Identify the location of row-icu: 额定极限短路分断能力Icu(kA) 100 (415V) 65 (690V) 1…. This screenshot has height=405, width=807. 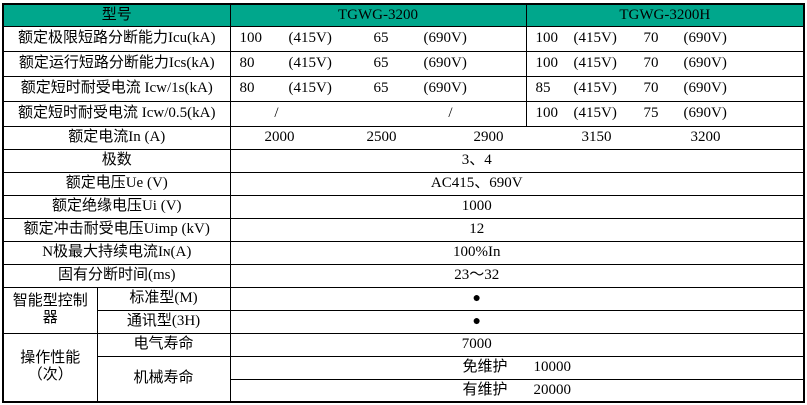
(403, 38).